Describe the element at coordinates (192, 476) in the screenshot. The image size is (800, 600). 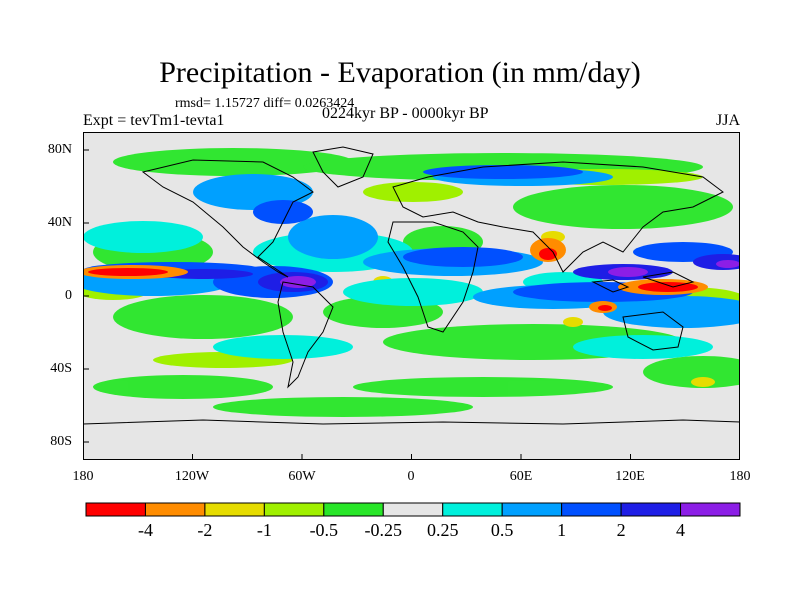
I see `x-tick-120w: 120W` at that location.